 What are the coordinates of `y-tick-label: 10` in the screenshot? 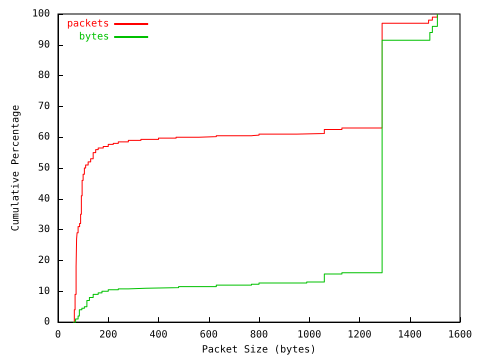 It's located at (44, 291).